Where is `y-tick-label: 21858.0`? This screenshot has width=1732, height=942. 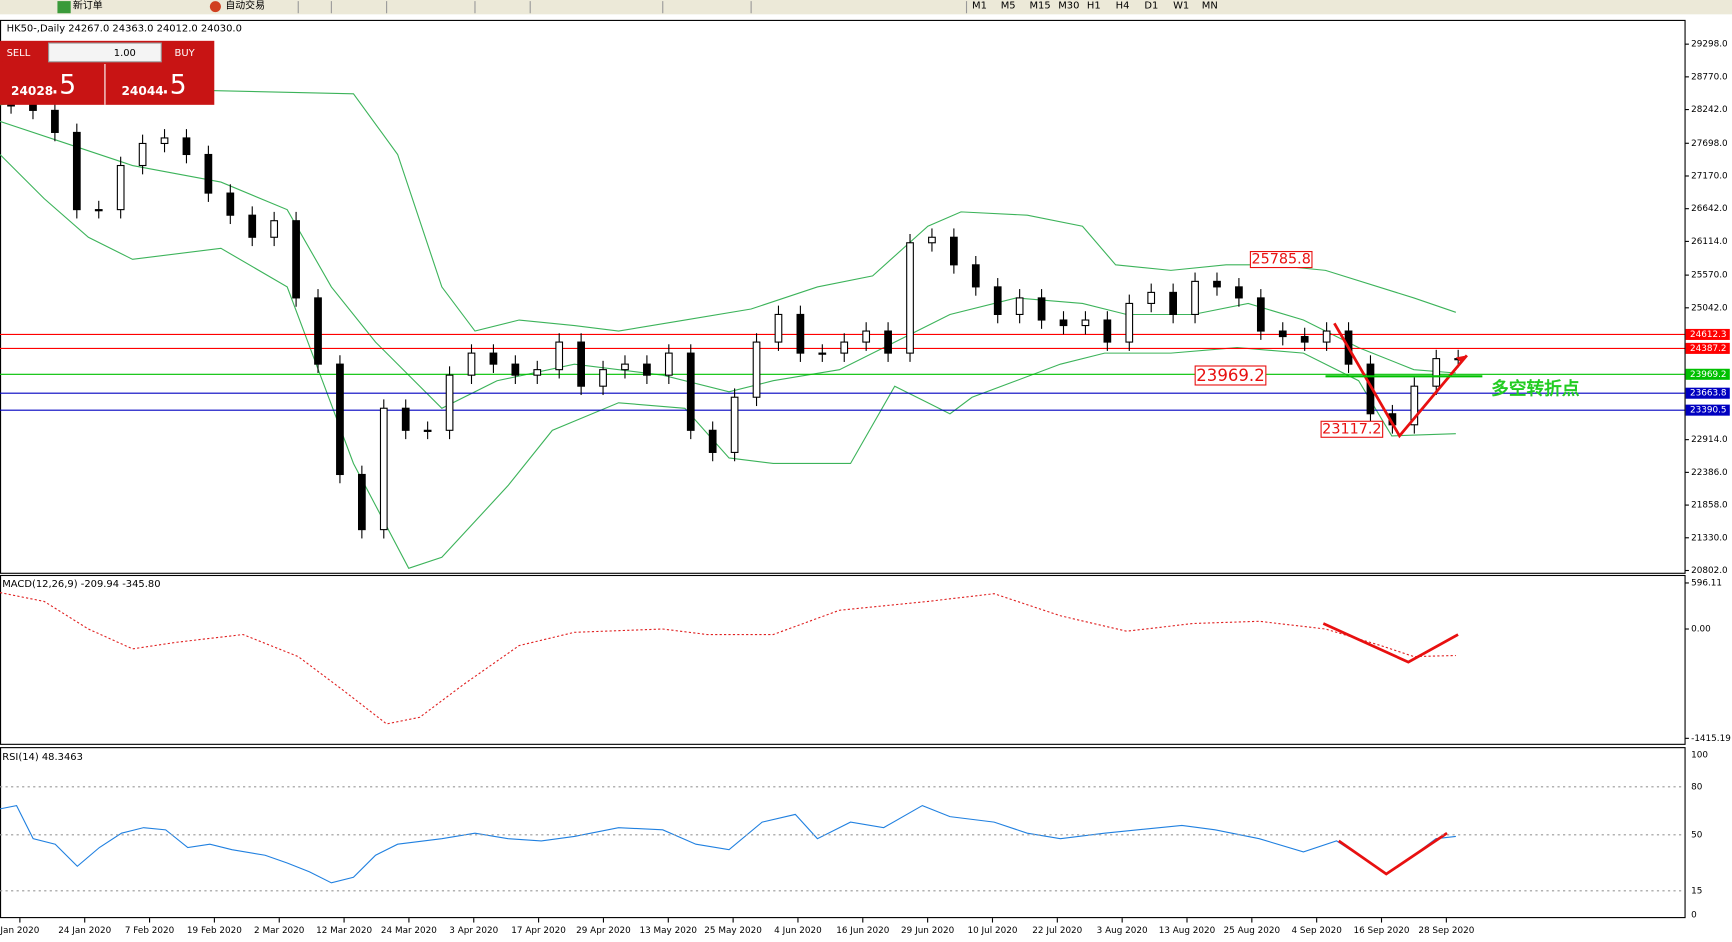
y-tick-label: 21858.0 is located at coordinates (1709, 506).